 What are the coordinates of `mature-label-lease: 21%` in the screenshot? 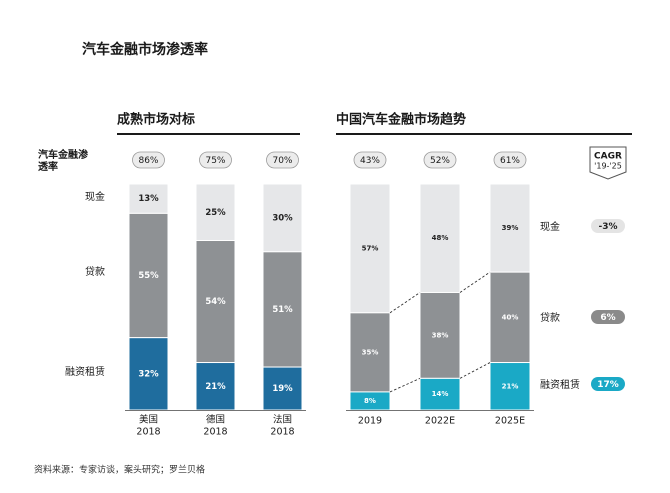 It's located at (215, 387).